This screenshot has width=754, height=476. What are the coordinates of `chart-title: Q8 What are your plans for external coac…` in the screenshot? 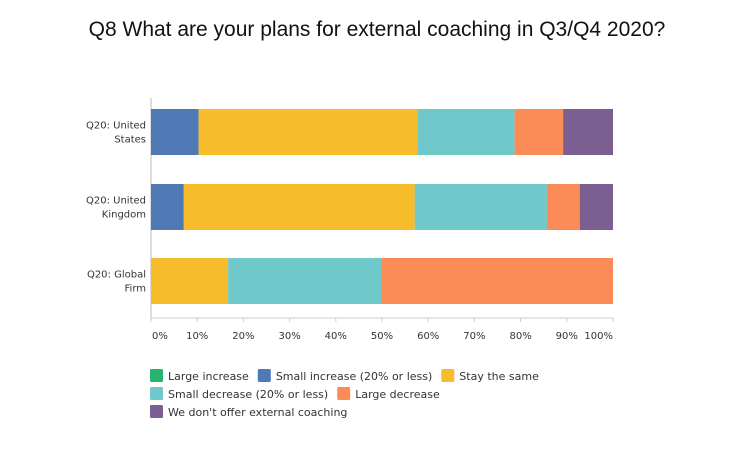 It's located at (377, 29).